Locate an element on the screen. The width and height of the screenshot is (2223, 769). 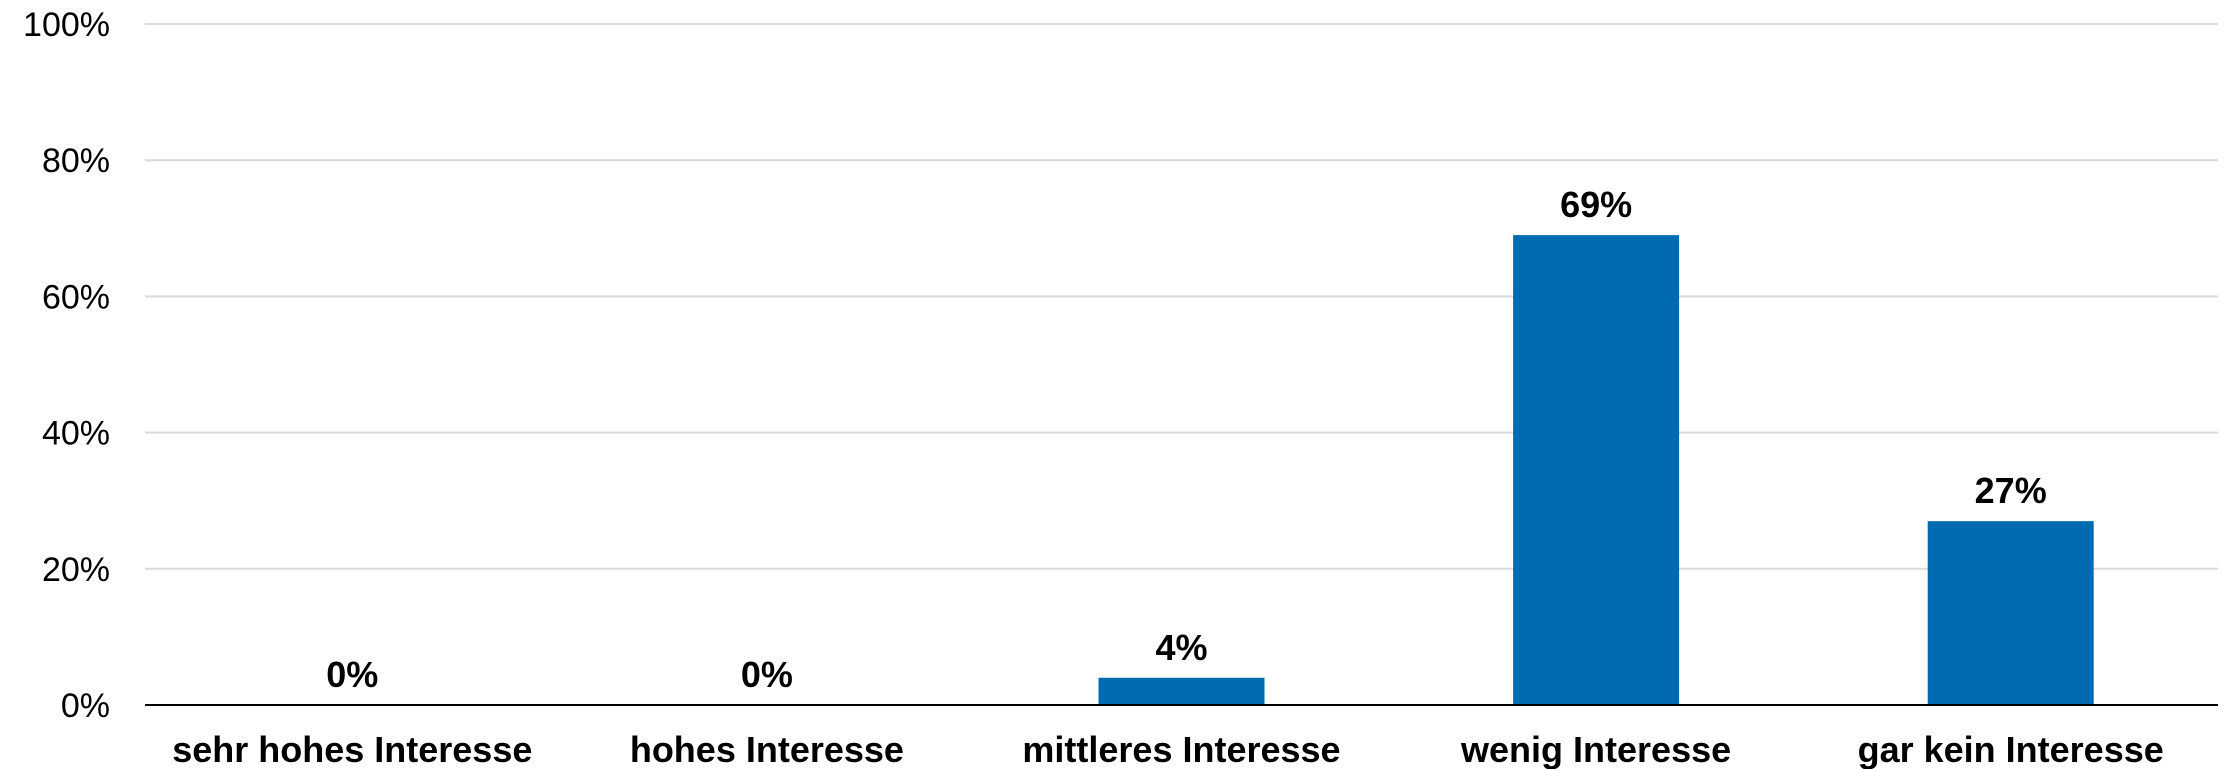
category-label: gar kein Interesse is located at coordinates (2011, 749).